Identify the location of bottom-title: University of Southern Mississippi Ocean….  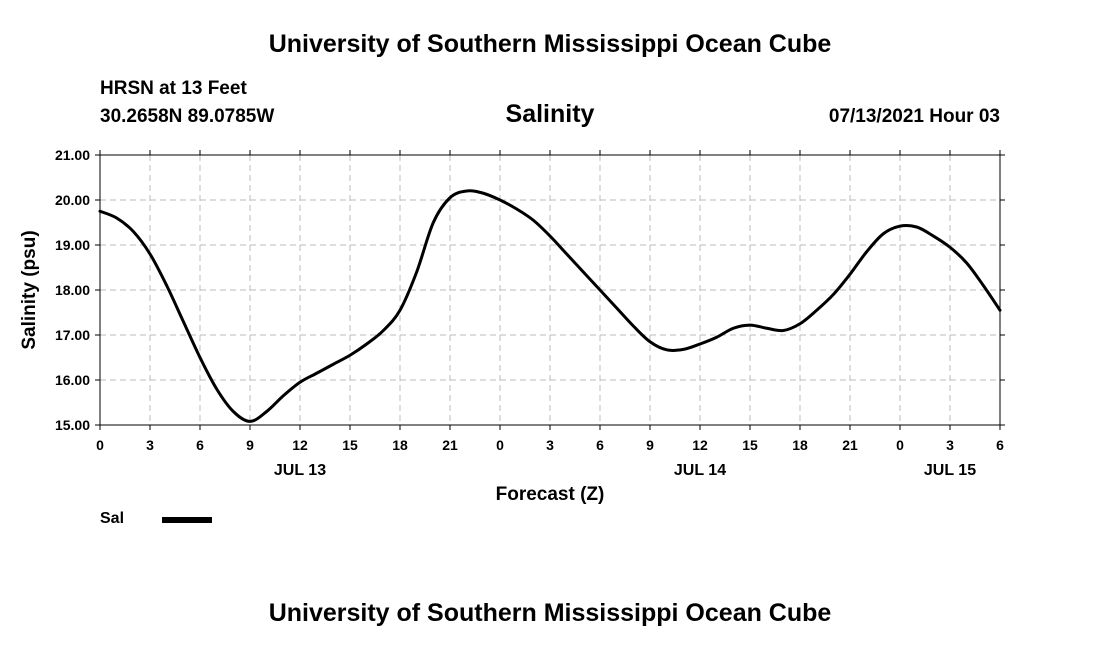
(550, 613).